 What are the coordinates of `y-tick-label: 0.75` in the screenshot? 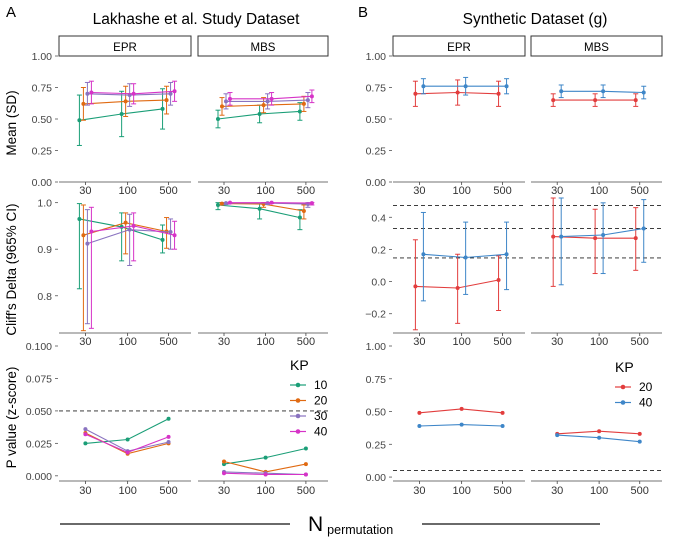 It's located at (376, 380).